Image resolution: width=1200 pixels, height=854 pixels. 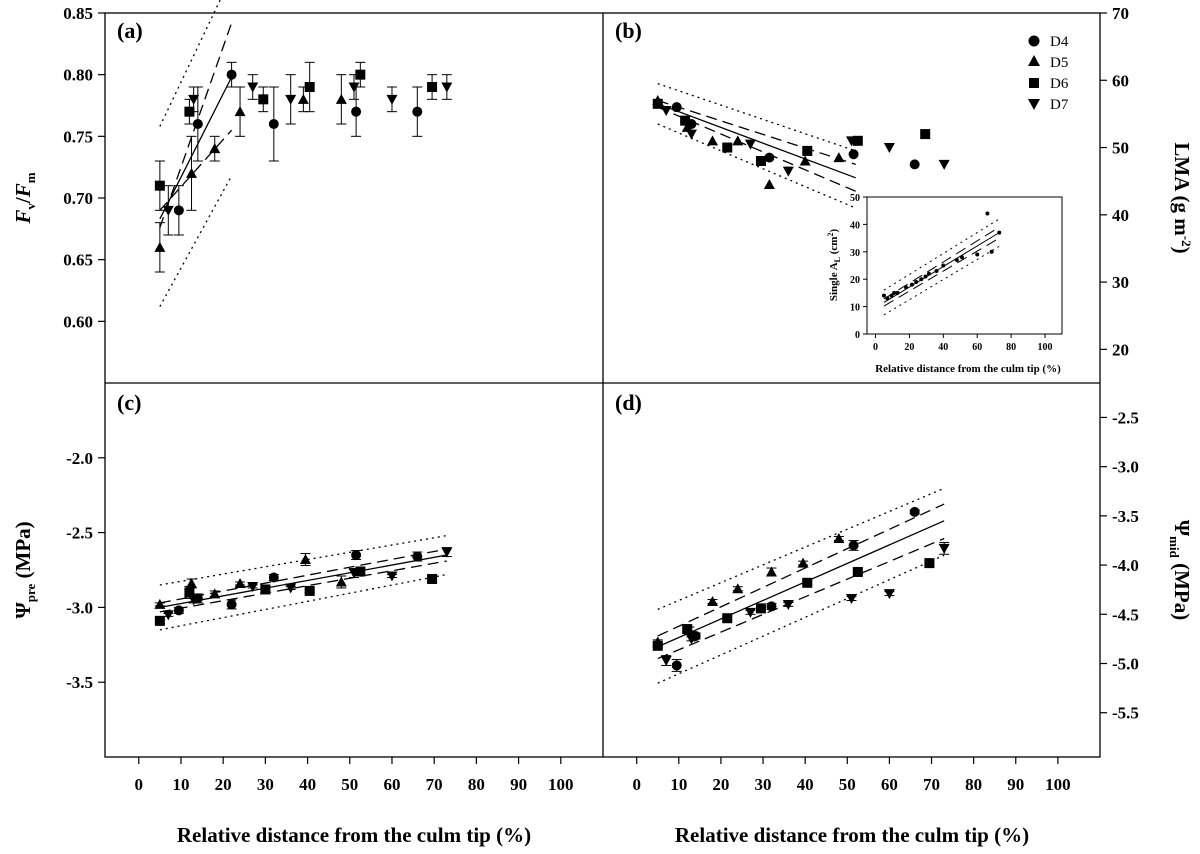 I want to click on inset-x-tick-label: 0, so click(x=875, y=347).